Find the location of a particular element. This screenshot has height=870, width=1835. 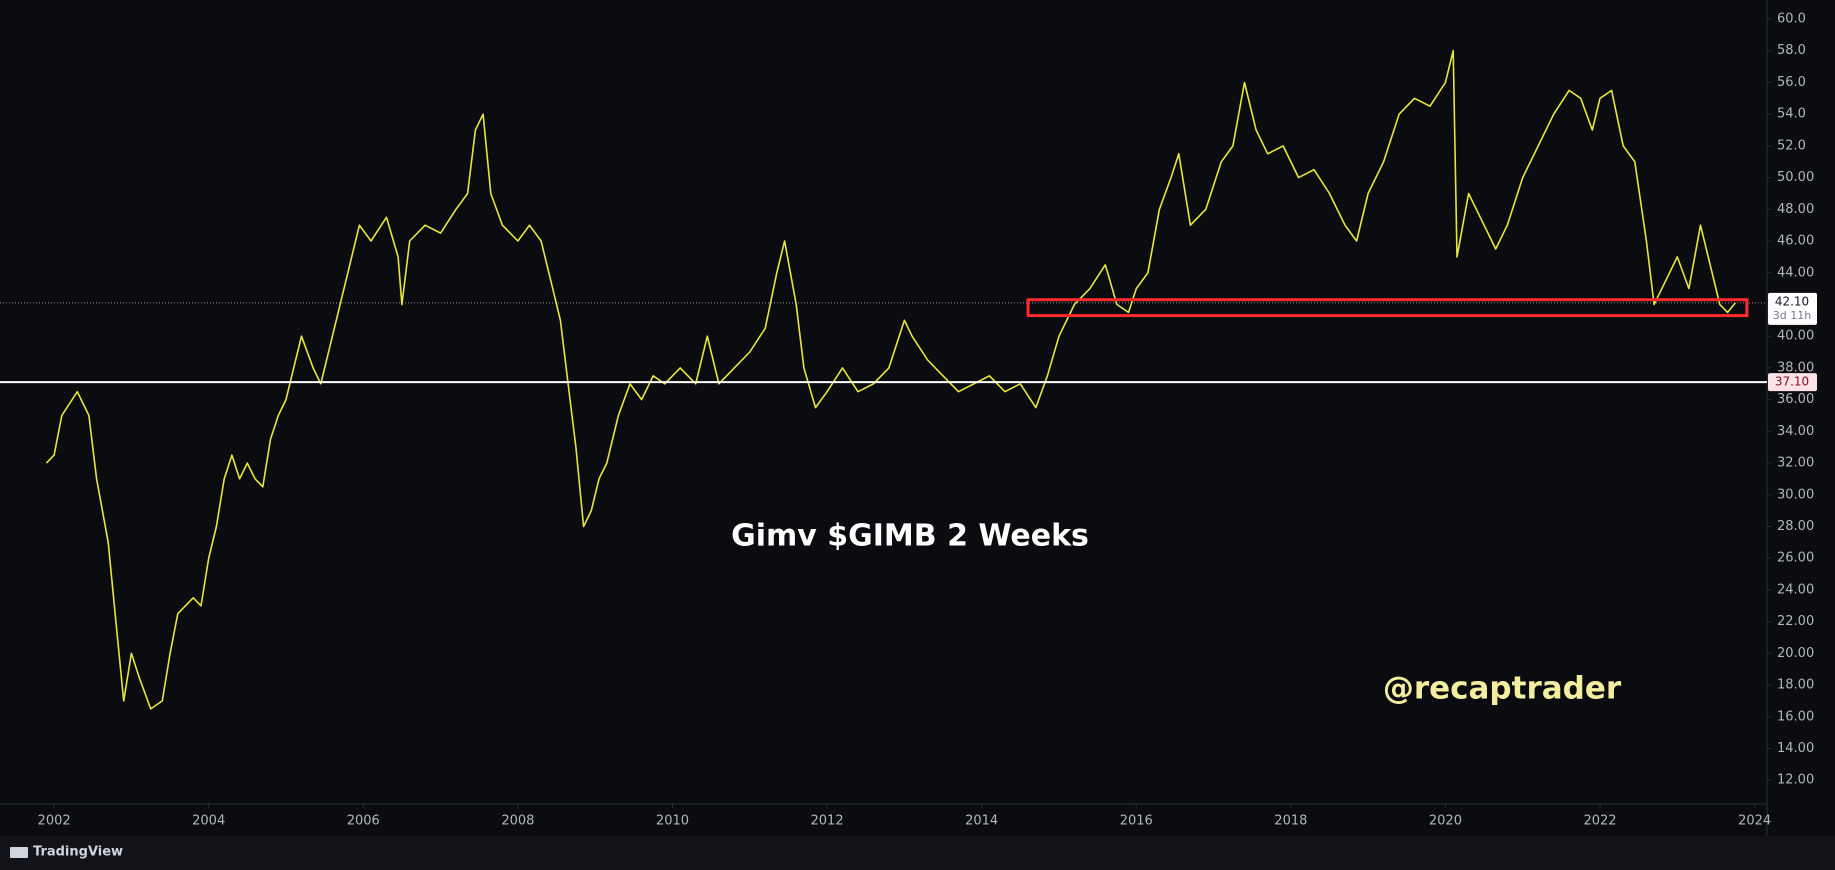

y-tick-label: 18.00 is located at coordinates (1795, 685).